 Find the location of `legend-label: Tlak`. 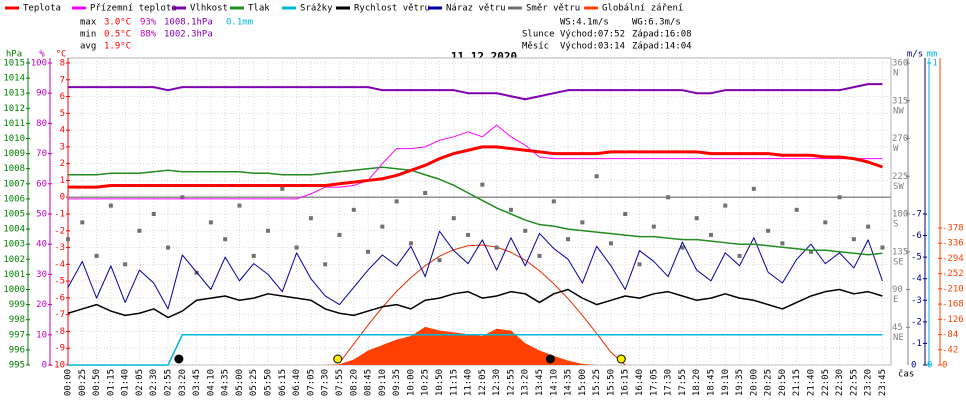

legend-label: Tlak is located at coordinates (259, 9).